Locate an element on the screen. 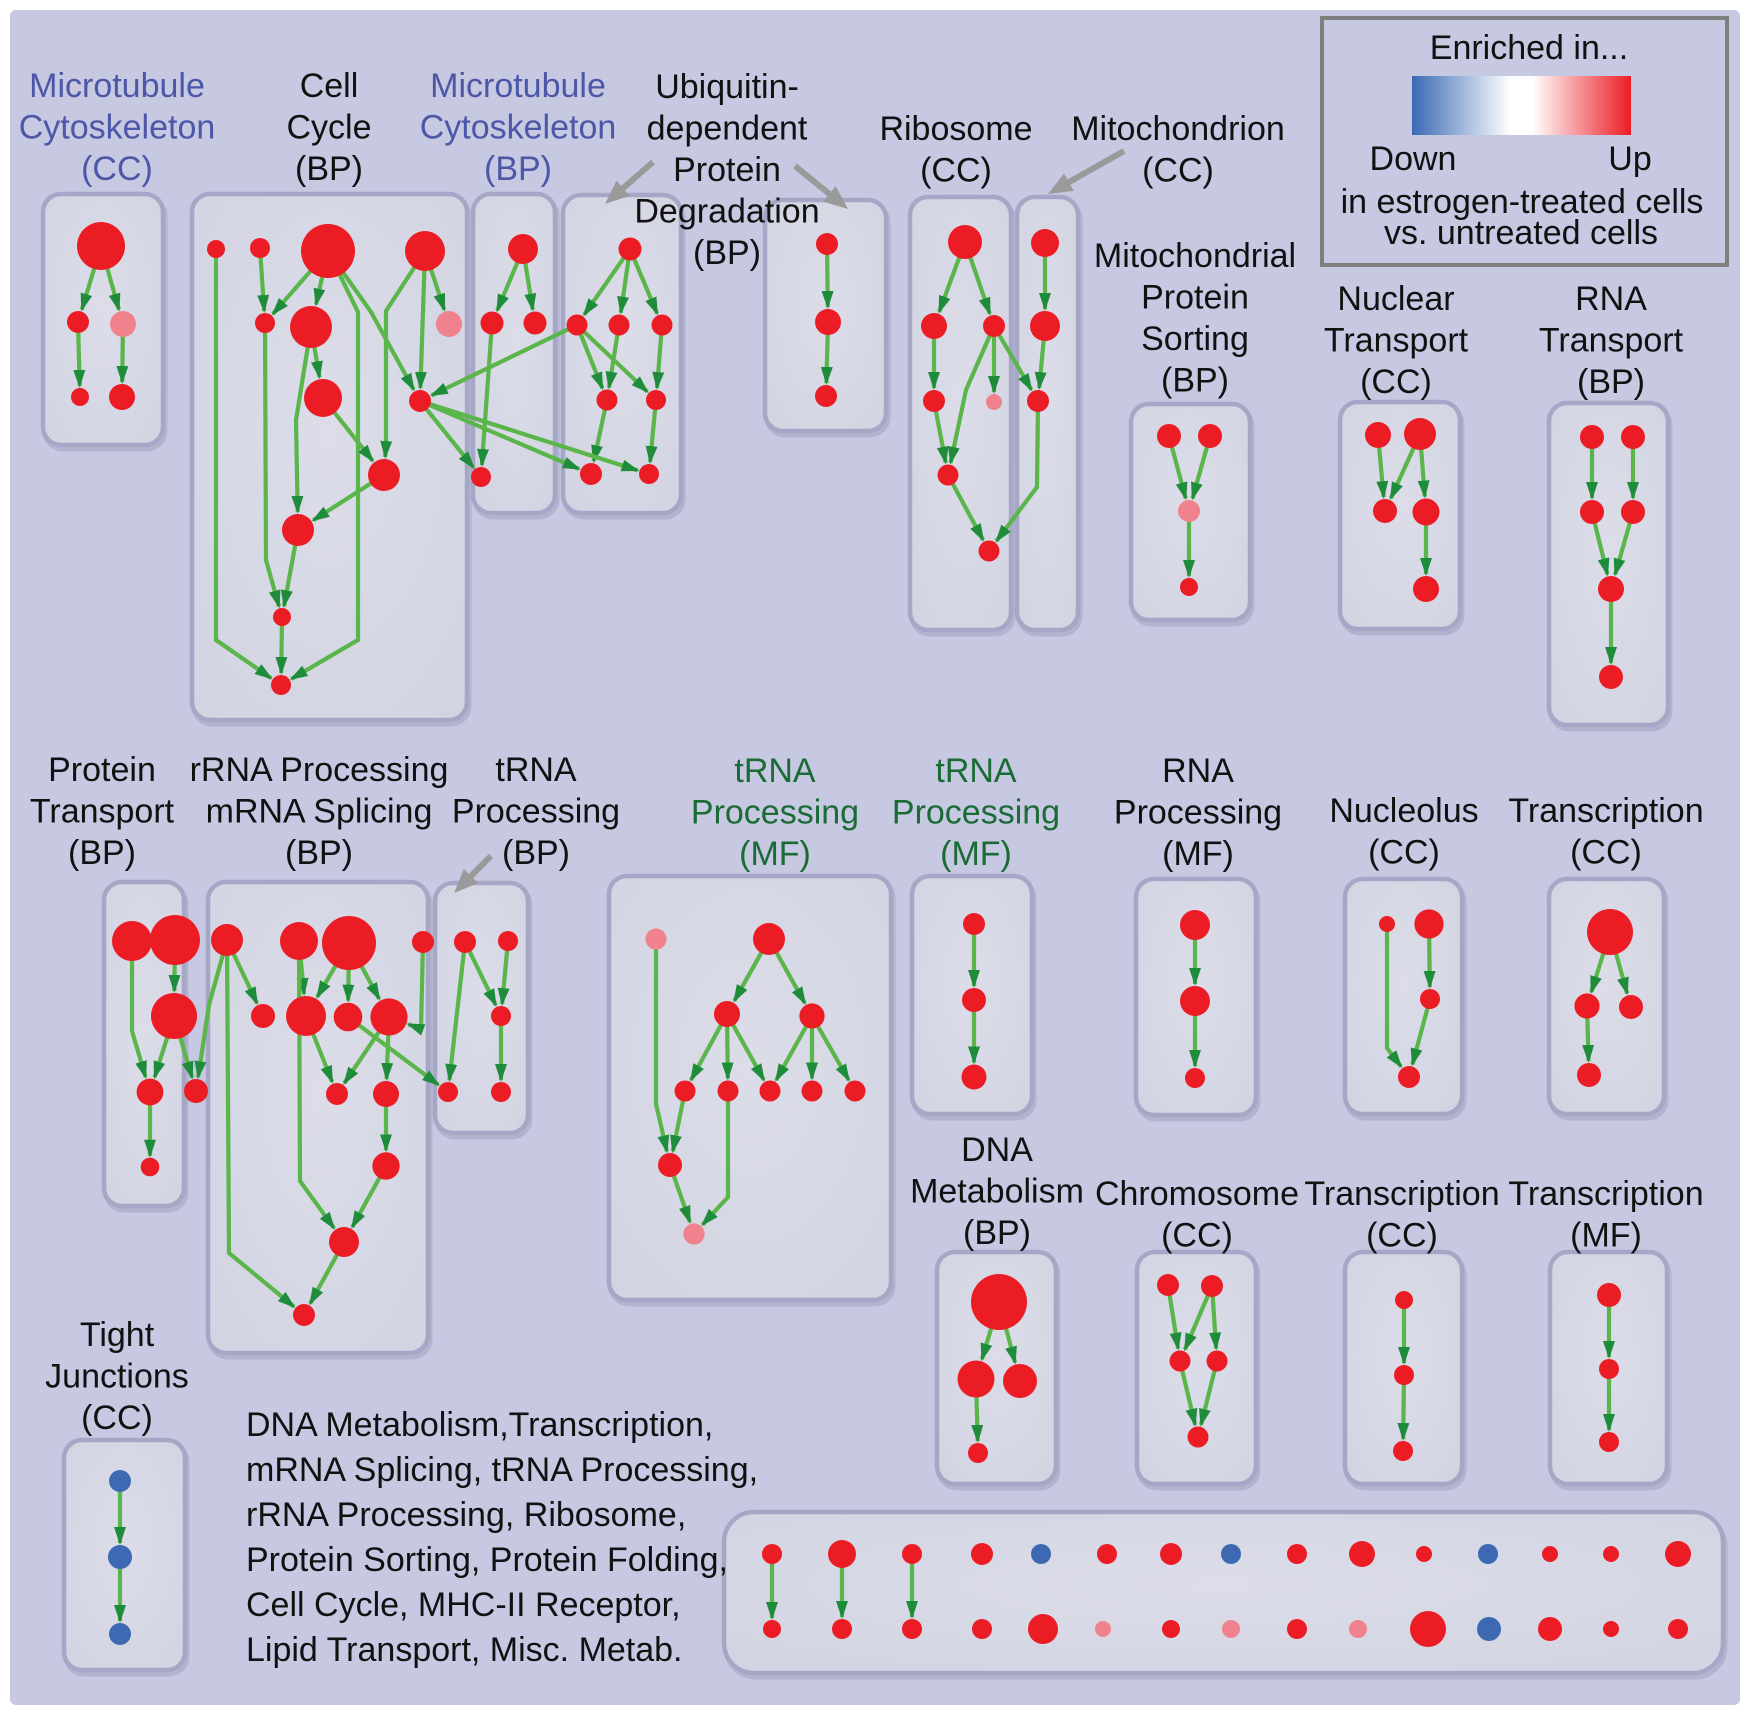 This screenshot has width=1750, height=1715. svg-text: Nucleolus is located at coordinates (1403, 811).